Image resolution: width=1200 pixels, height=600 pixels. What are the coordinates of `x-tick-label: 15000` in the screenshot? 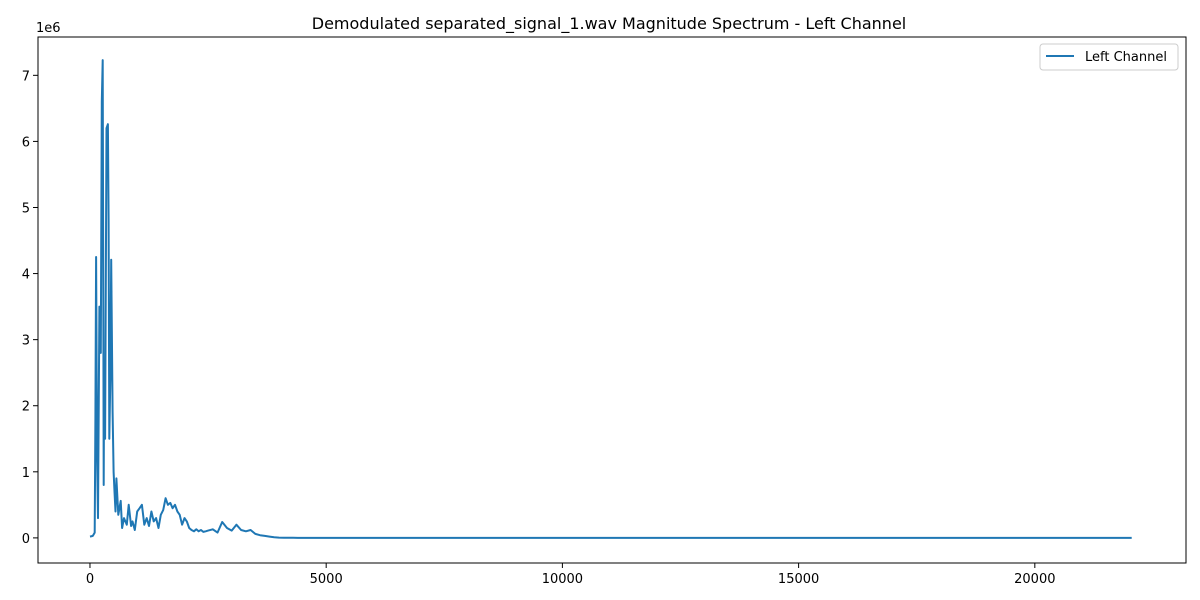 It's located at (798, 579).